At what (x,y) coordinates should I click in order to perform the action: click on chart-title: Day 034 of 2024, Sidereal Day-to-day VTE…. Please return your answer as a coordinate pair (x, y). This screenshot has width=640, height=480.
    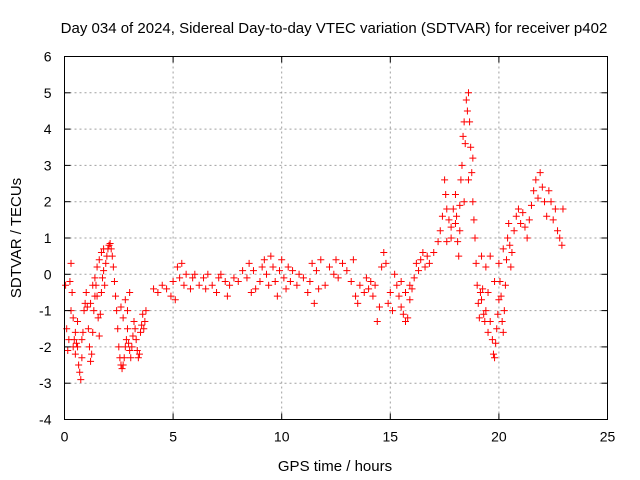
    Looking at the image, I should click on (334, 28).